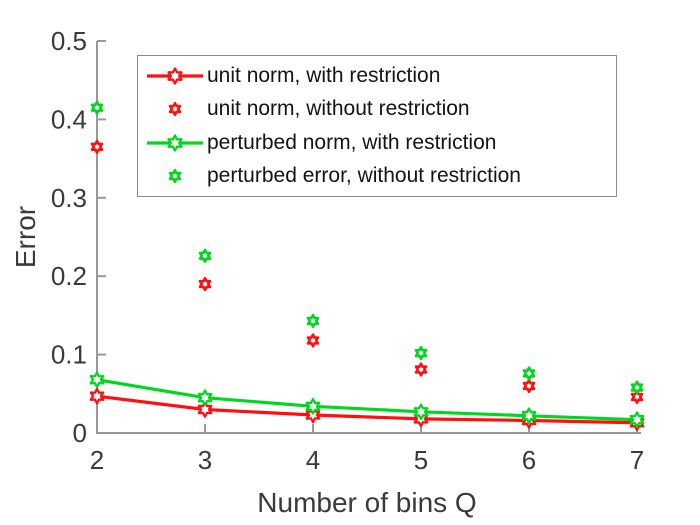  I want to click on svg-text: 6, so click(529, 460).